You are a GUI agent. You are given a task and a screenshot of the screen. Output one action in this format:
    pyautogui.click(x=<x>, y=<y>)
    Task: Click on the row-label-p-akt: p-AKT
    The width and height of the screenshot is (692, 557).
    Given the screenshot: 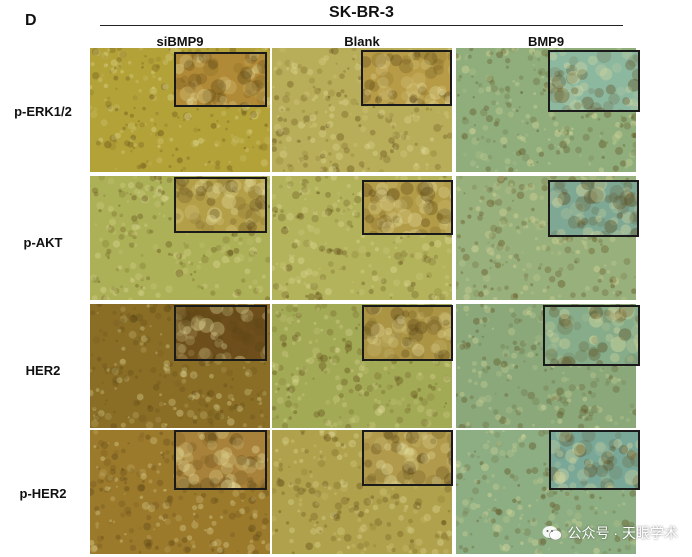 What is the action you would take?
    pyautogui.click(x=43, y=242)
    